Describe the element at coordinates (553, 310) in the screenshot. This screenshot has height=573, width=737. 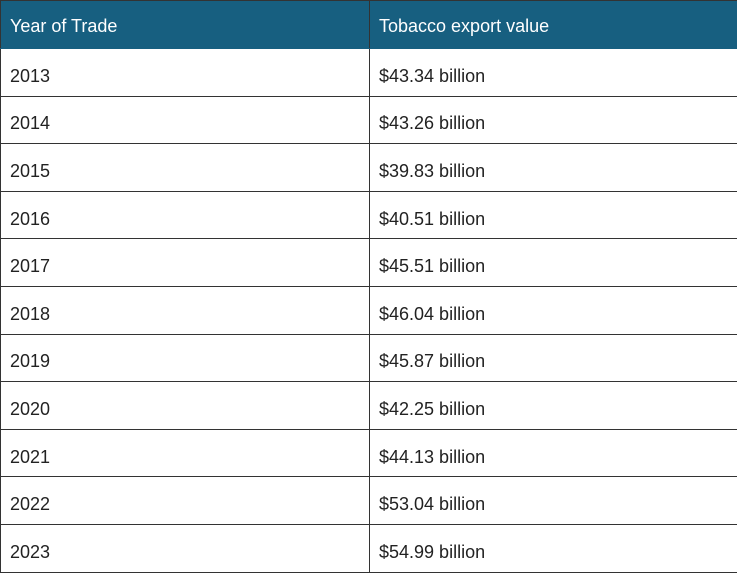
I see `export-value-cell: $46.04 billion` at that location.